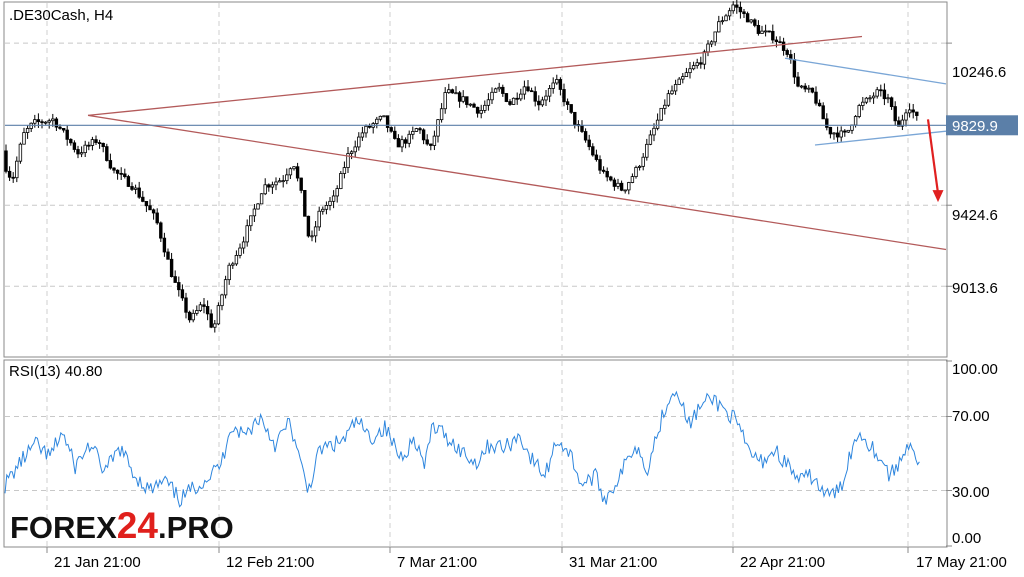  What do you see at coordinates (196, 527) in the screenshot?
I see `brand-logo-suffix: .PRO` at bounding box center [196, 527].